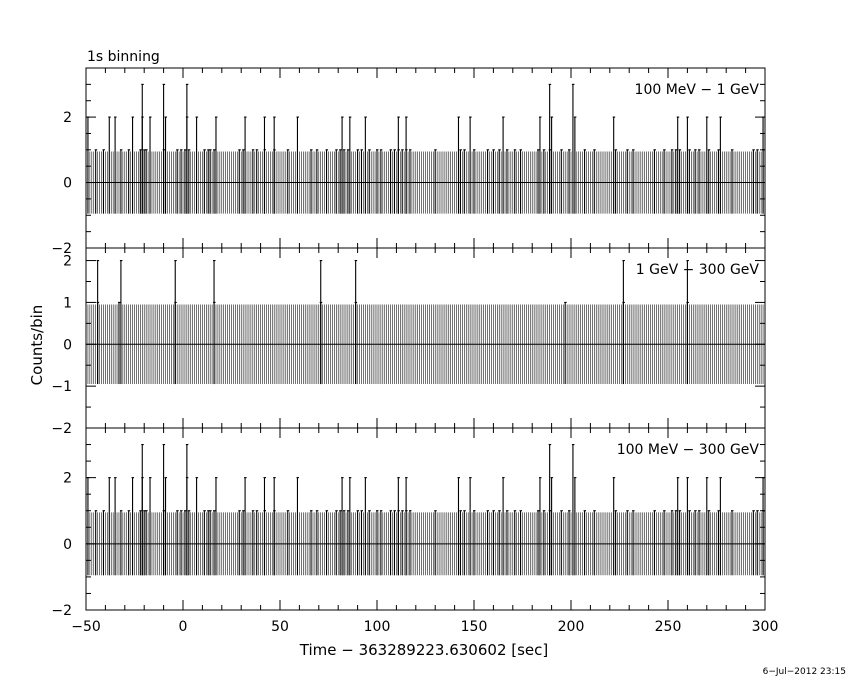 This screenshot has height=680, width=850. Describe the element at coordinates (61, 387) in the screenshot. I see `y-tick-label: −1` at that location.